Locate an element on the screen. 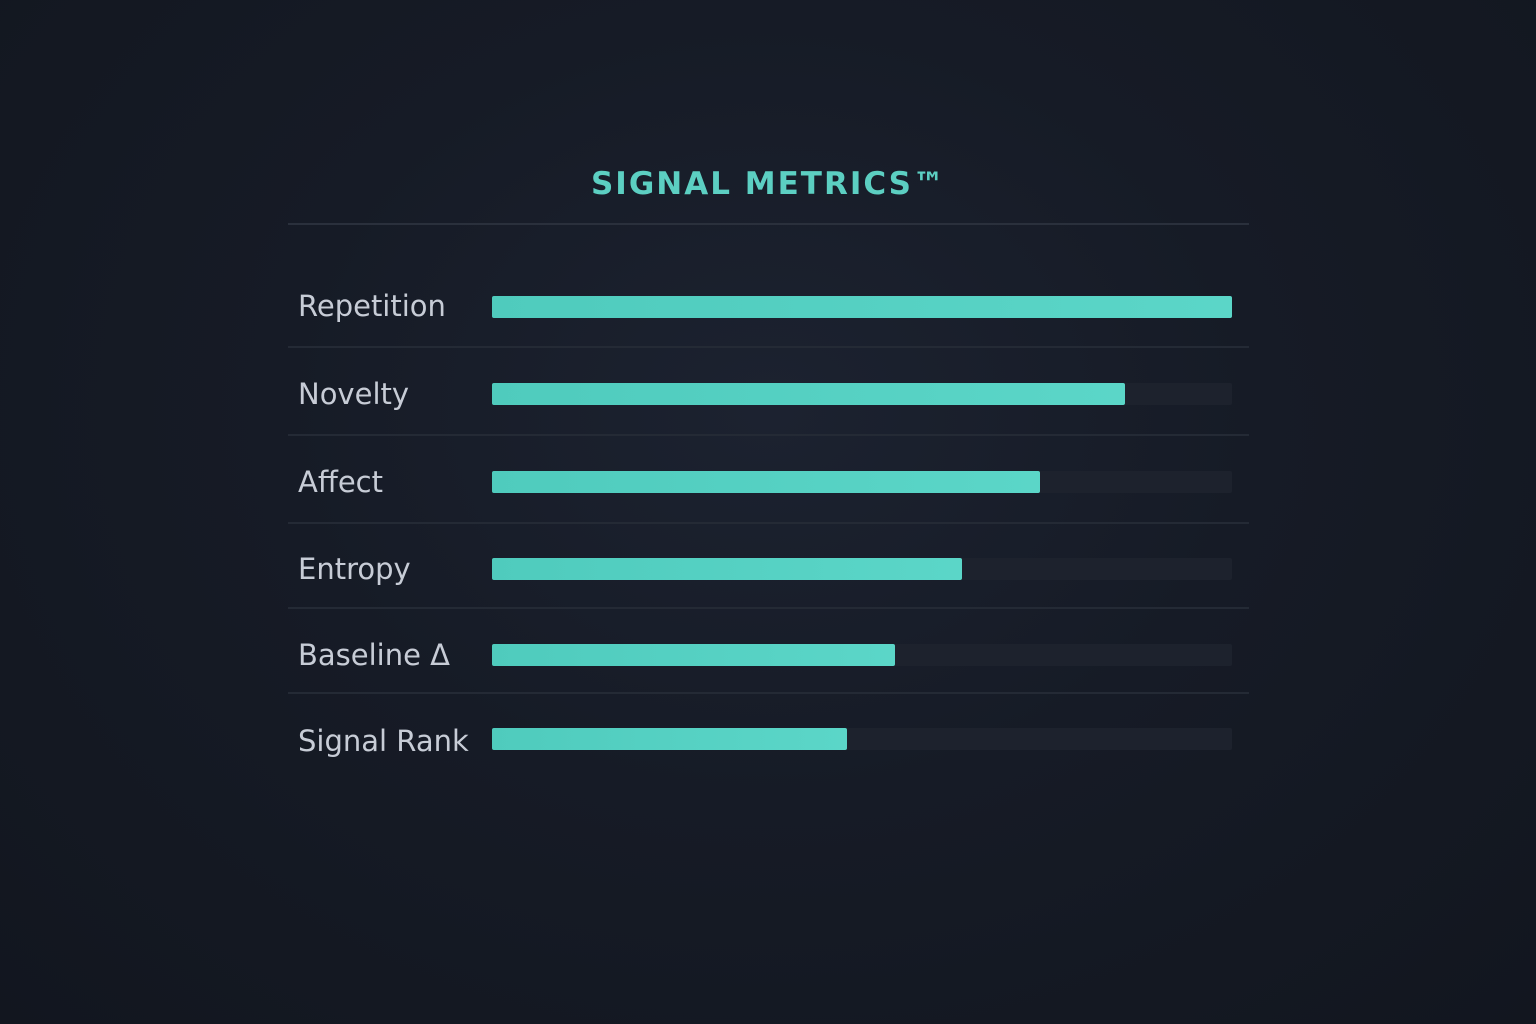  metric-row-affect: Affect is located at coordinates (768, 481).